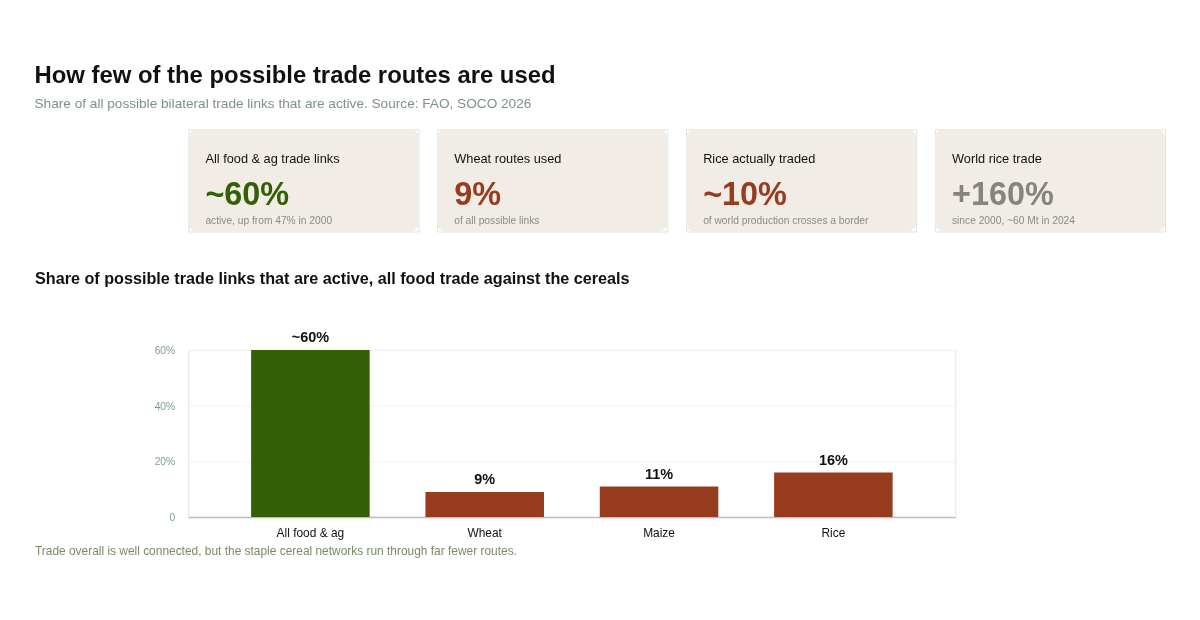  What do you see at coordinates (485, 533) in the screenshot?
I see `x-tick-label: Wheat` at bounding box center [485, 533].